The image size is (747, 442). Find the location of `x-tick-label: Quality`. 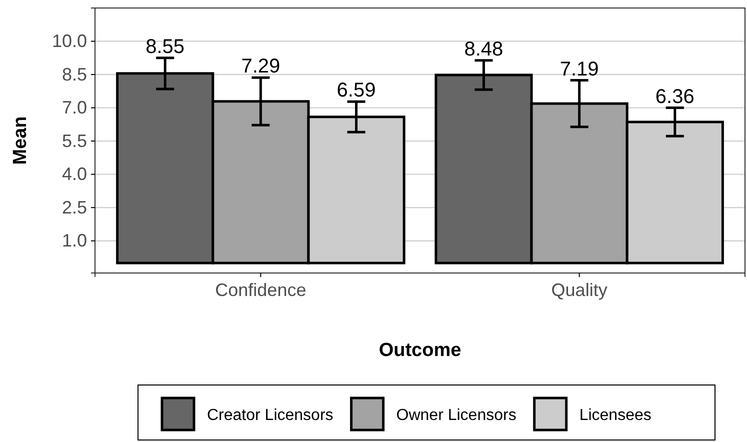

x-tick-label: Quality is located at coordinates (579, 290).